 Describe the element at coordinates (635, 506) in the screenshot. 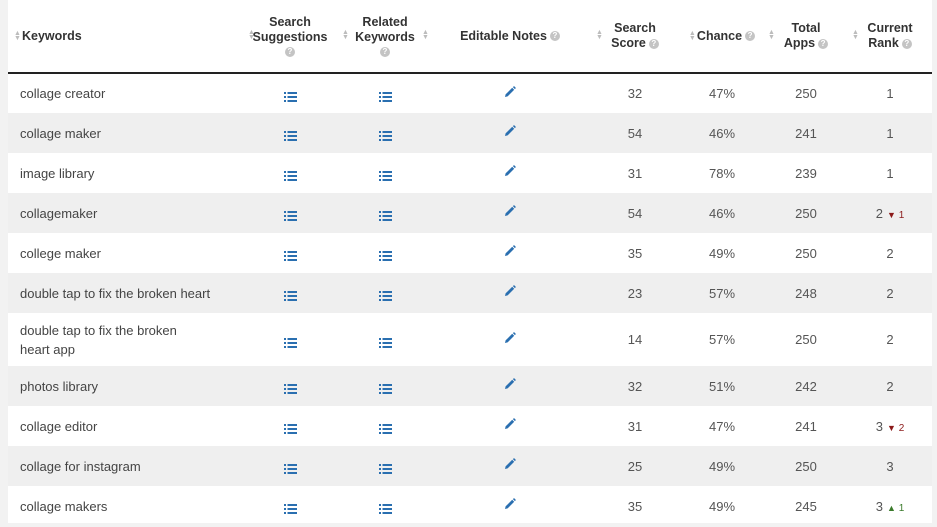

I see `search-score-cell: 35` at that location.